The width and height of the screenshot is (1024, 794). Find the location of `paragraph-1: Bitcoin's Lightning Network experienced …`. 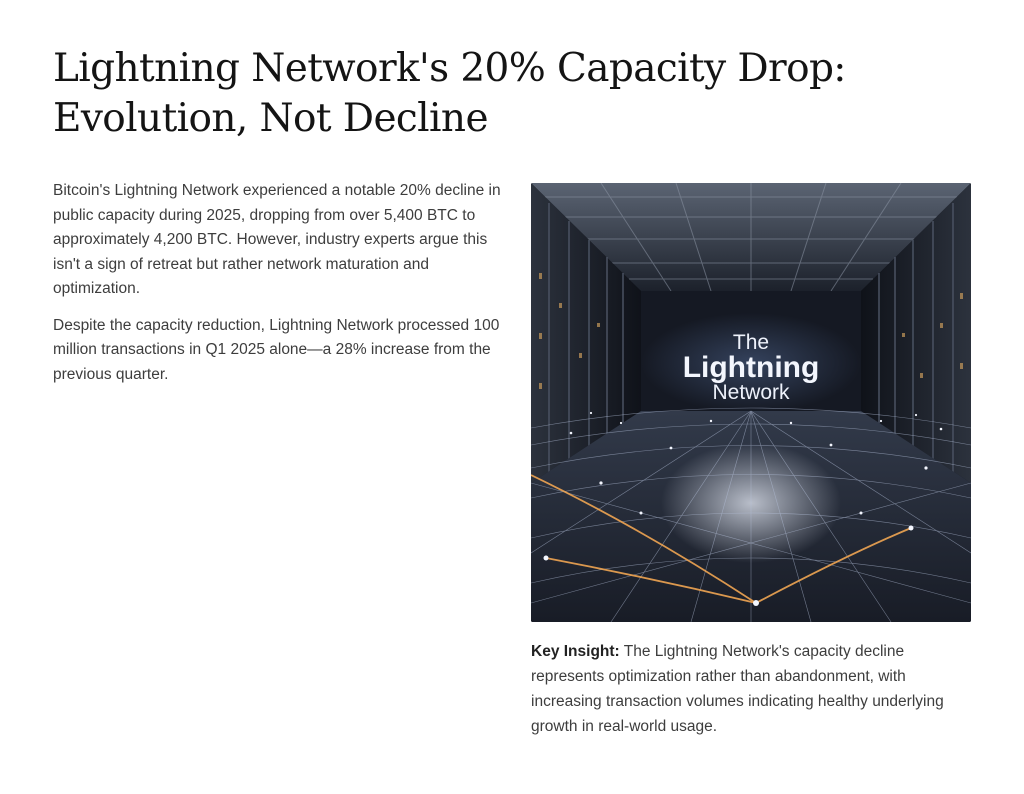

paragraph-1: Bitcoin's Lightning Network experienced … is located at coordinates (277, 239).